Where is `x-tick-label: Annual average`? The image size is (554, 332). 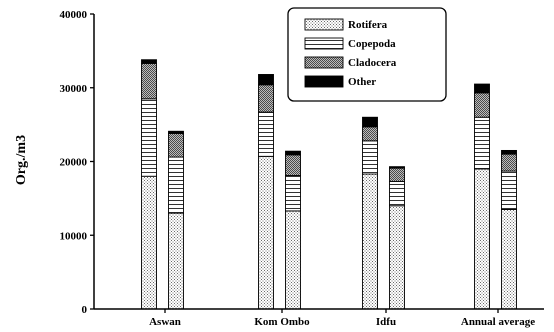
x-tick-label: Annual average is located at coordinates (498, 322).